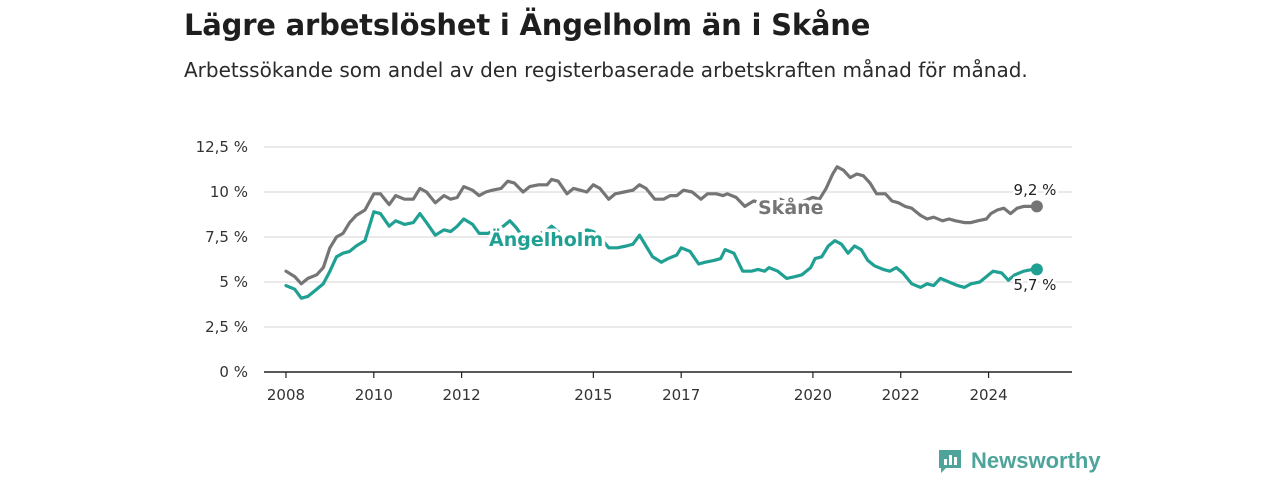  I want to click on y-tick-label: 10 %, so click(229, 192).